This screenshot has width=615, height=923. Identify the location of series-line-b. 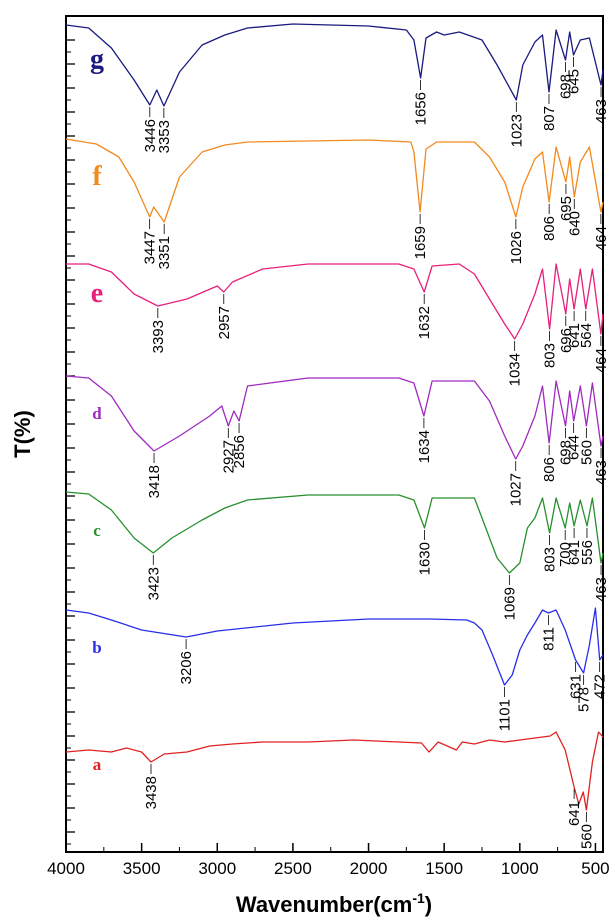
(334, 646).